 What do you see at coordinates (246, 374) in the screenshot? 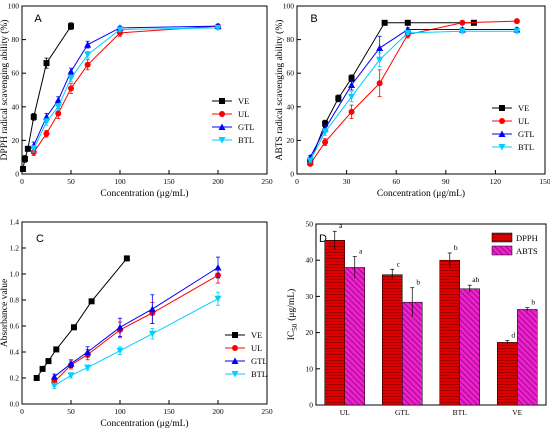
I see `legend-item: BTL` at bounding box center [246, 374].